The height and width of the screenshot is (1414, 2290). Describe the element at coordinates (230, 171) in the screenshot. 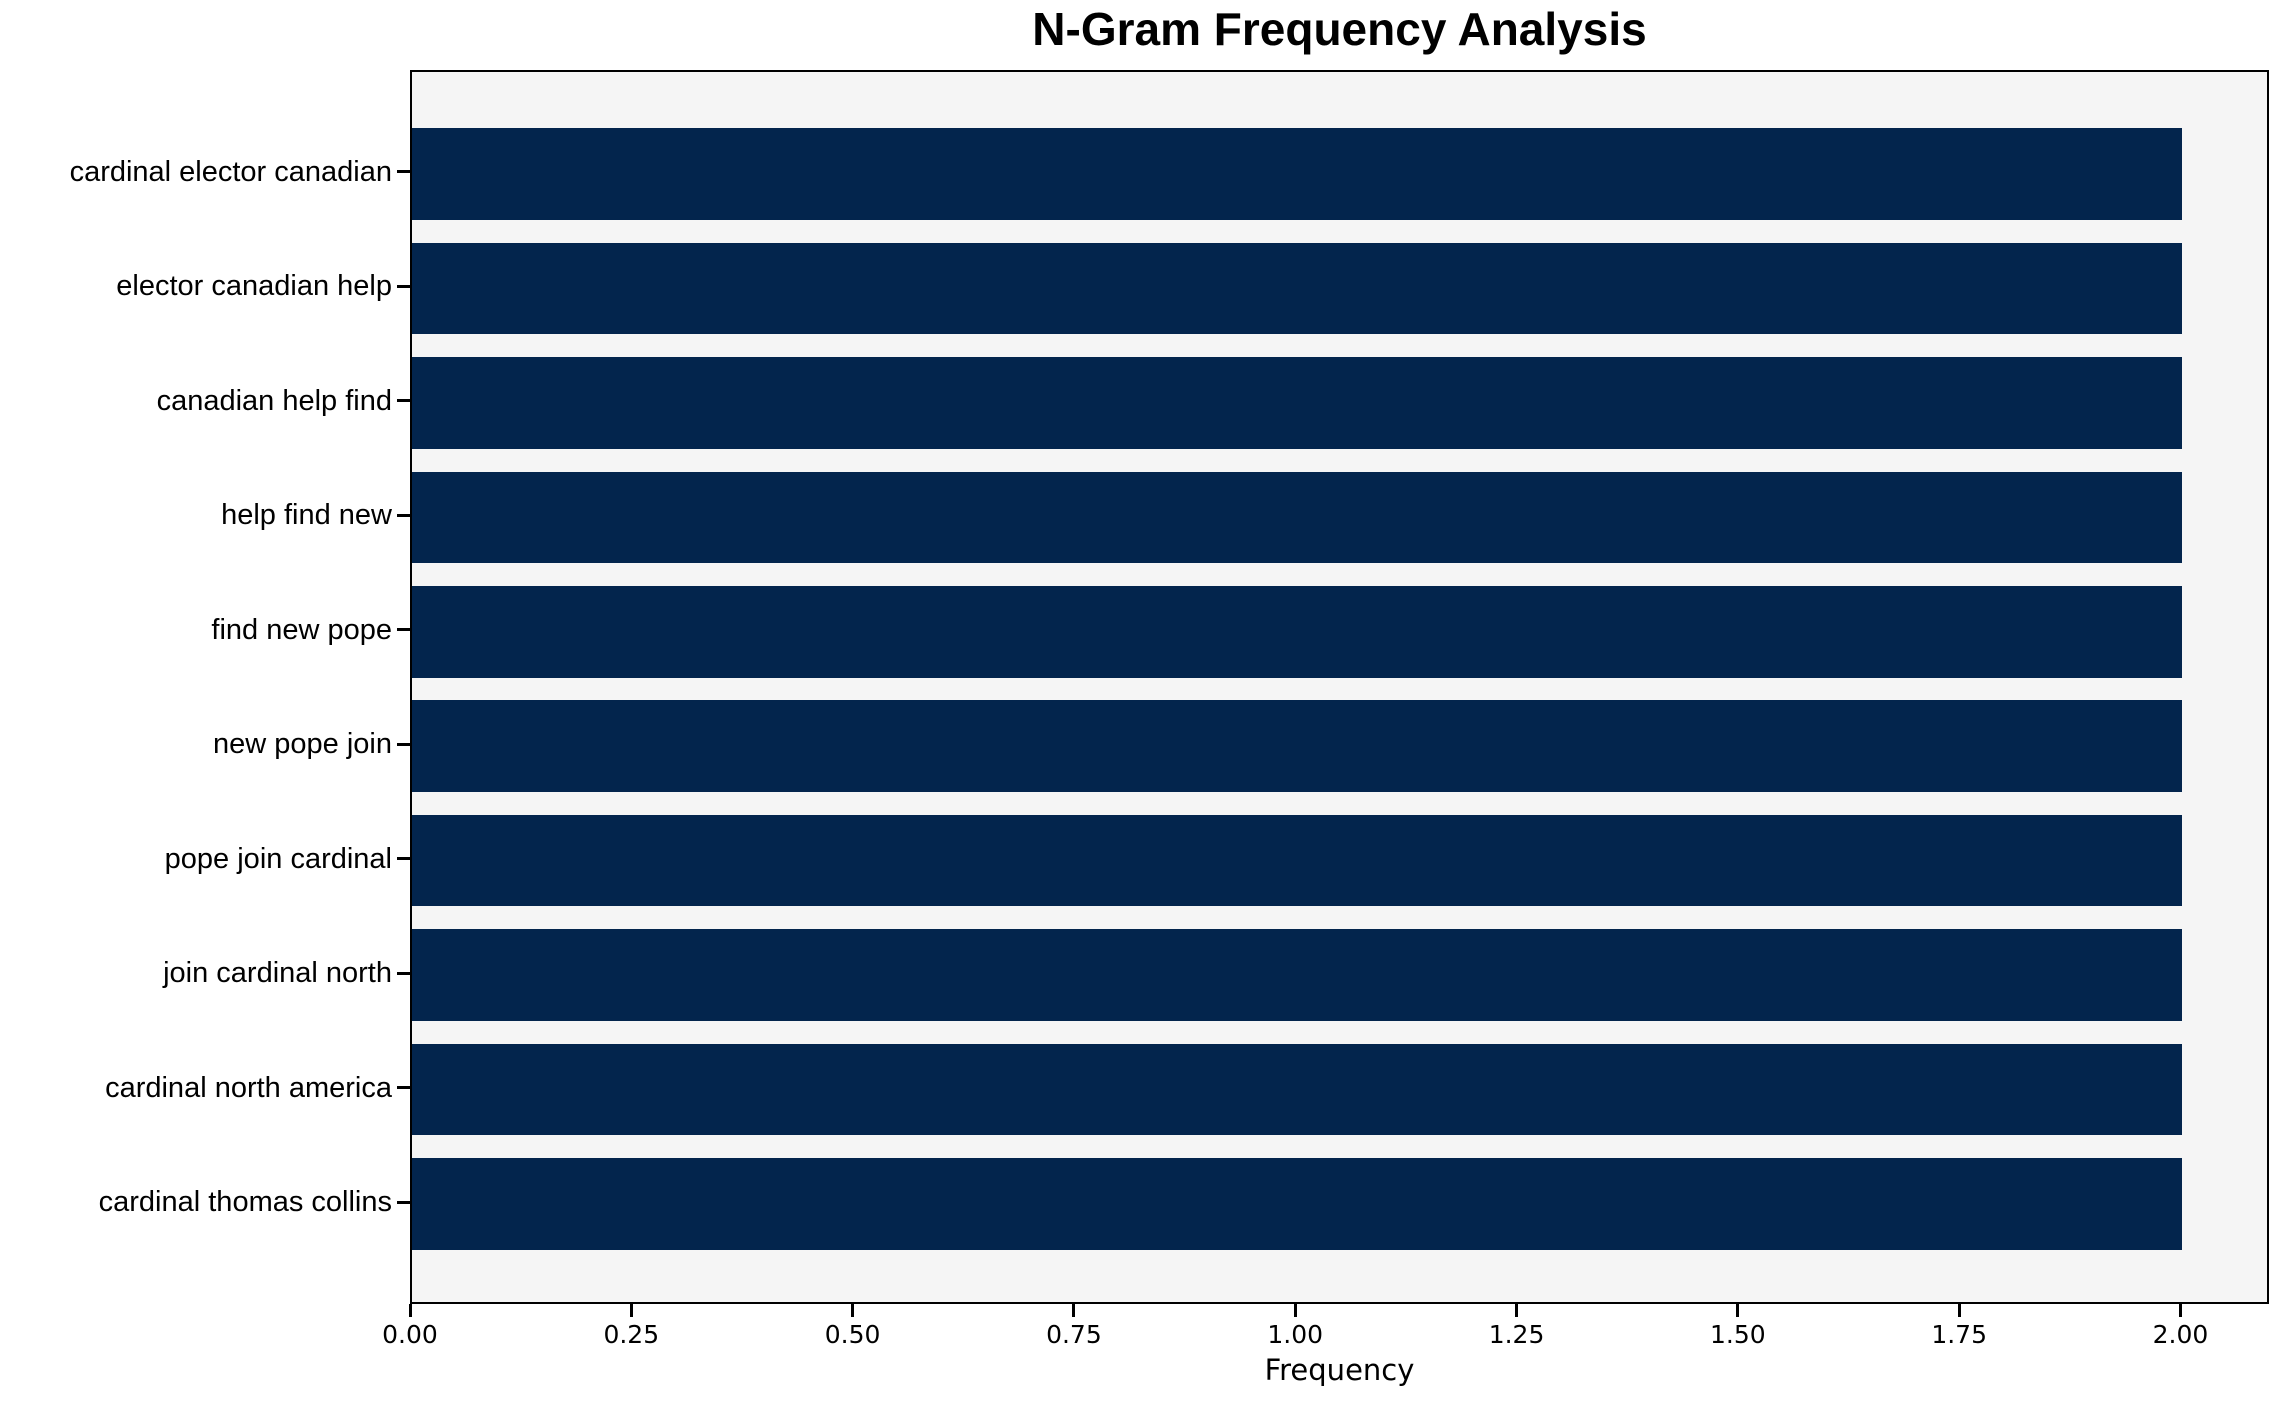

I see `y-tick-label: cardinal elector canadian` at that location.